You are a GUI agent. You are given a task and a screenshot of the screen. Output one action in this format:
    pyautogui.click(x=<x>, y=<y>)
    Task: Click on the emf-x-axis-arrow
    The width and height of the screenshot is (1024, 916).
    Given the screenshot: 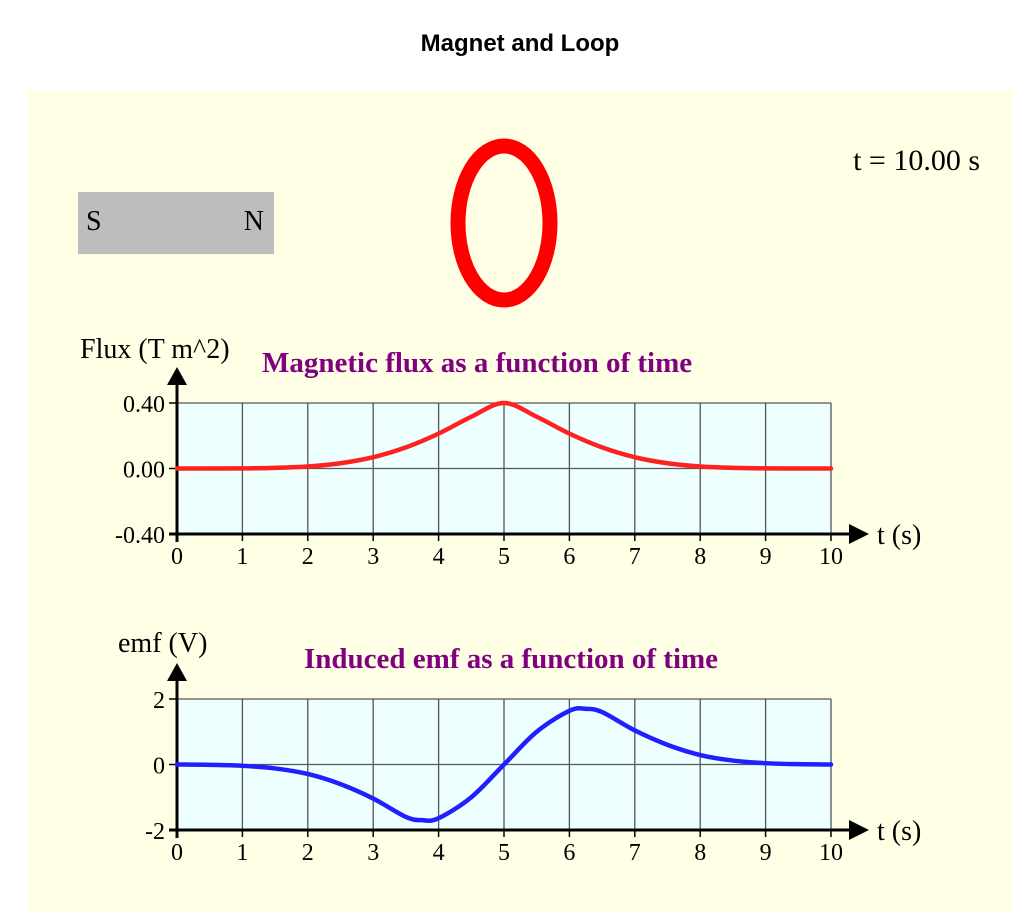 What is the action you would take?
    pyautogui.click(x=859, y=830)
    